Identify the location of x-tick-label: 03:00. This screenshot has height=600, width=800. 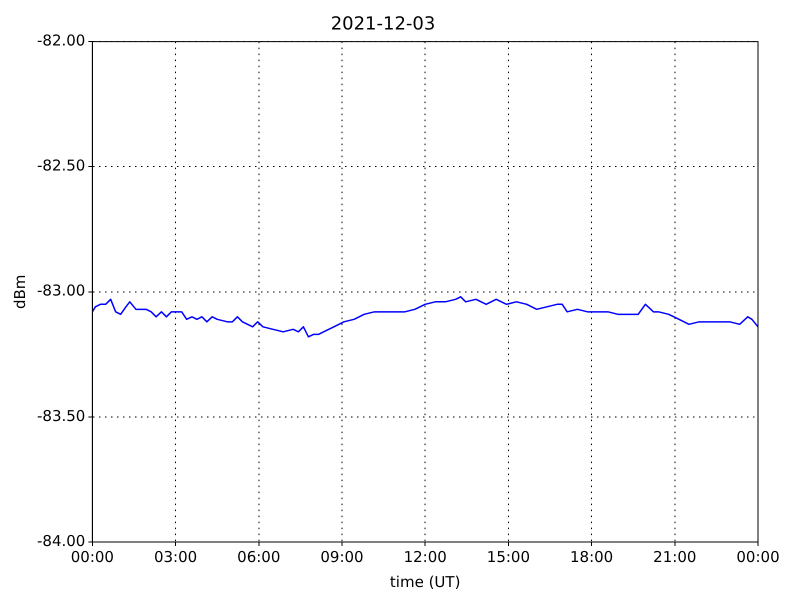
(176, 557).